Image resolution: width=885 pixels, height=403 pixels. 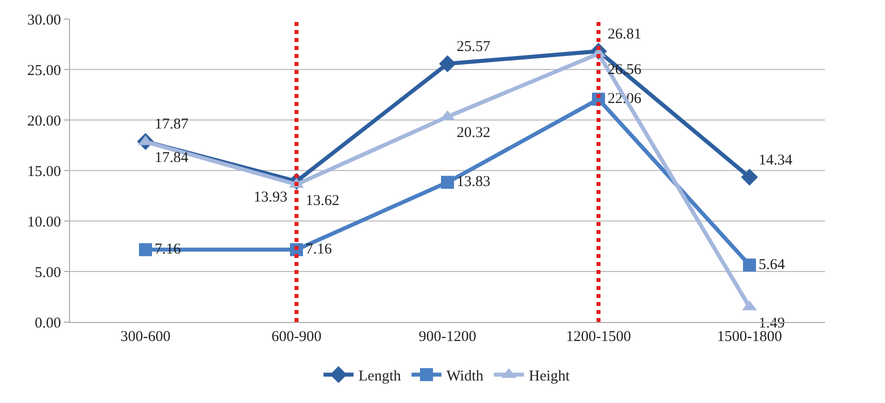 What do you see at coordinates (473, 46) in the screenshot?
I see `data-label: 25.57` at bounding box center [473, 46].